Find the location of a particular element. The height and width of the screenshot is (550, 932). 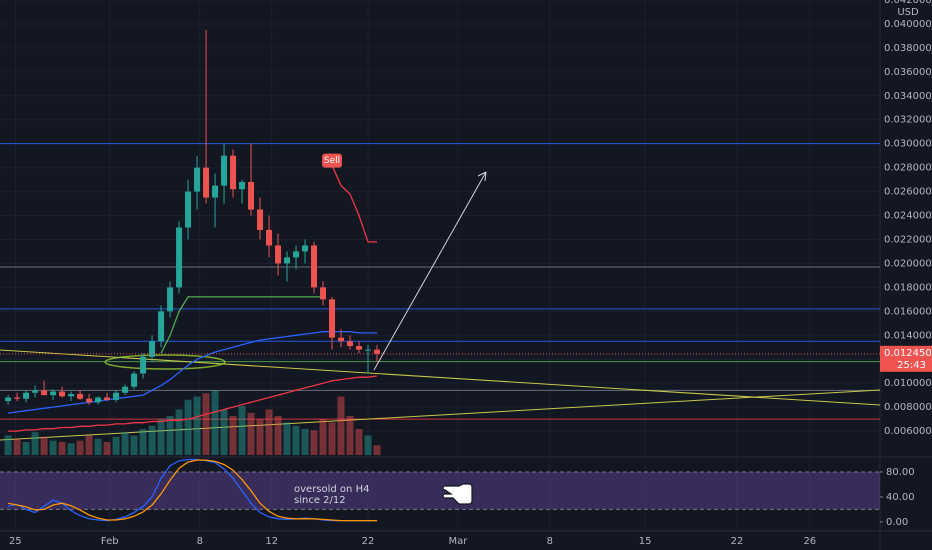

y-tick-label: 0.040000 is located at coordinates (908, 24).